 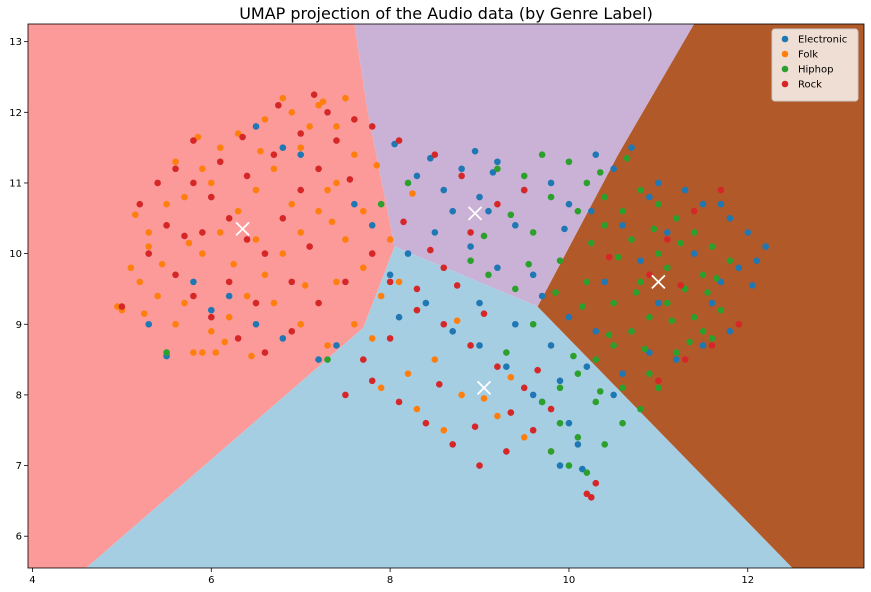 What do you see at coordinates (658, 282) in the screenshot?
I see `centroid-marker` at bounding box center [658, 282].